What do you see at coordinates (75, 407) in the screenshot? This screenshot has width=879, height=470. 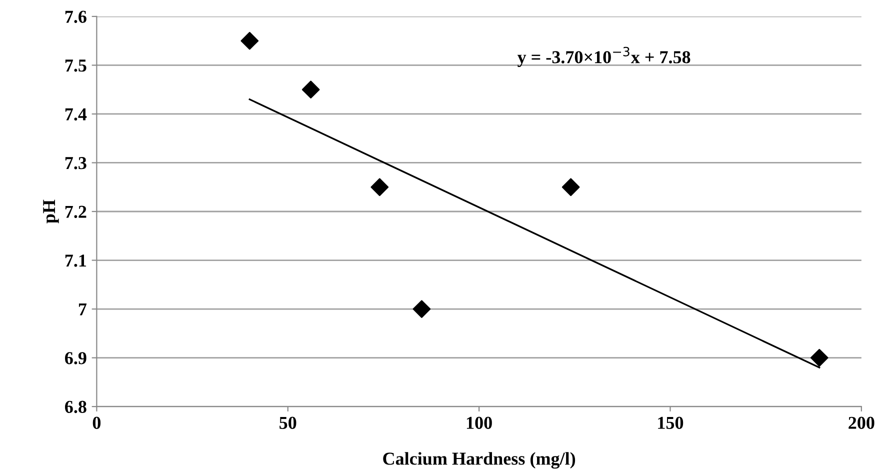 I see `y-tick-label: 6.8` at bounding box center [75, 407].